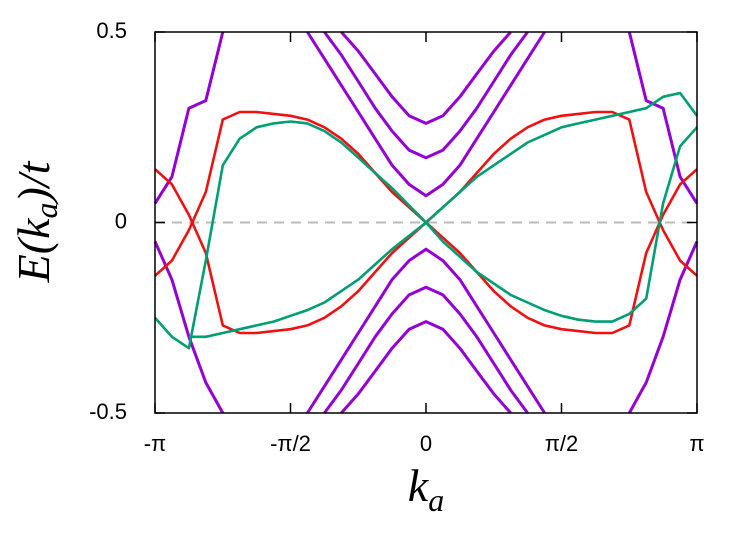 The width and height of the screenshot is (750, 537). What do you see at coordinates (33, 182) in the screenshot?
I see `y-label-end: )/t` at bounding box center [33, 182].